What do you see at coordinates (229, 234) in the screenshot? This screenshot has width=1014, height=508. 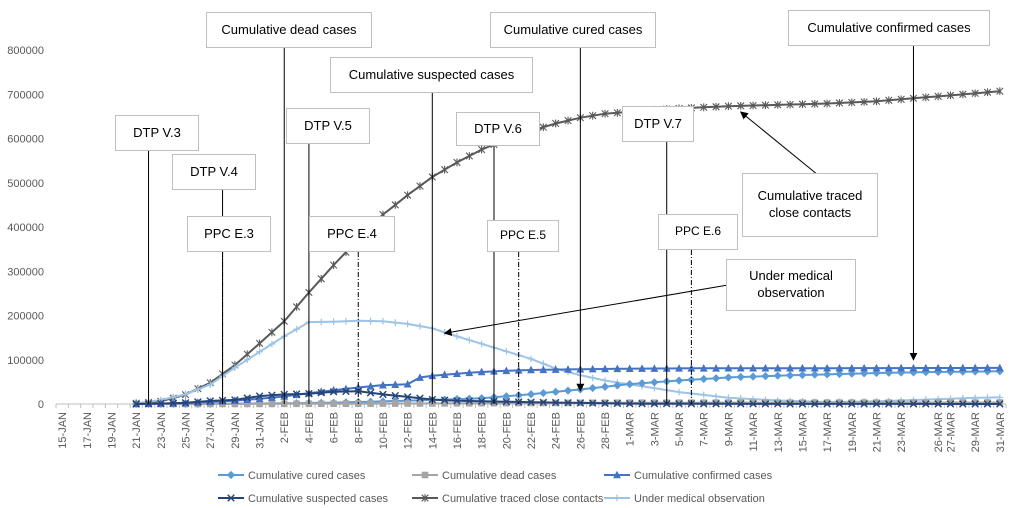 I see `annotation-ppc-e3: PPC E.3` at bounding box center [229, 234].